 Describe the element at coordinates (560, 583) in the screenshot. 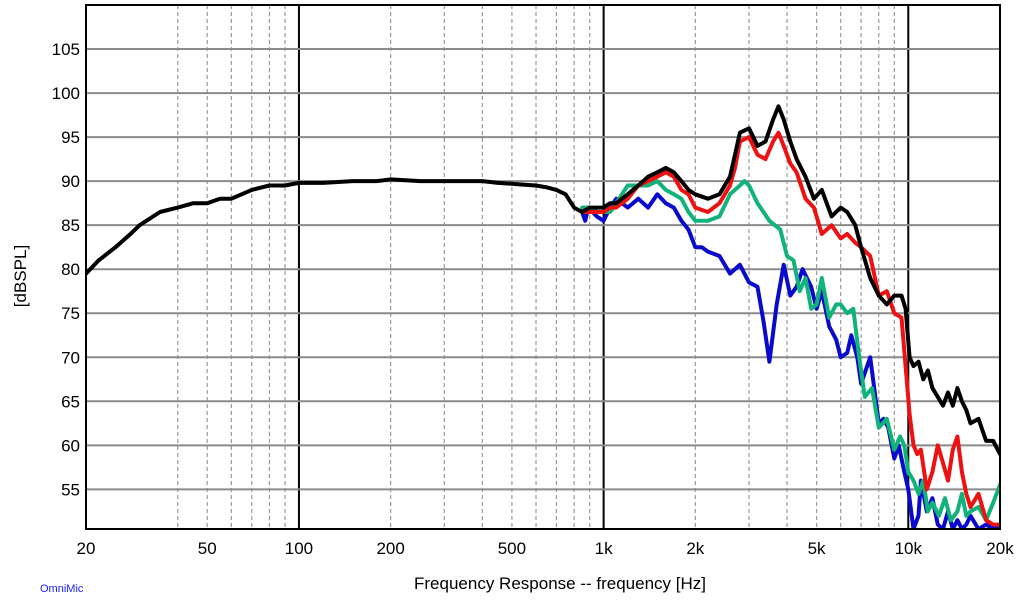

I see `x-axis-title: Frequency Response -- frequency [Hz]` at that location.